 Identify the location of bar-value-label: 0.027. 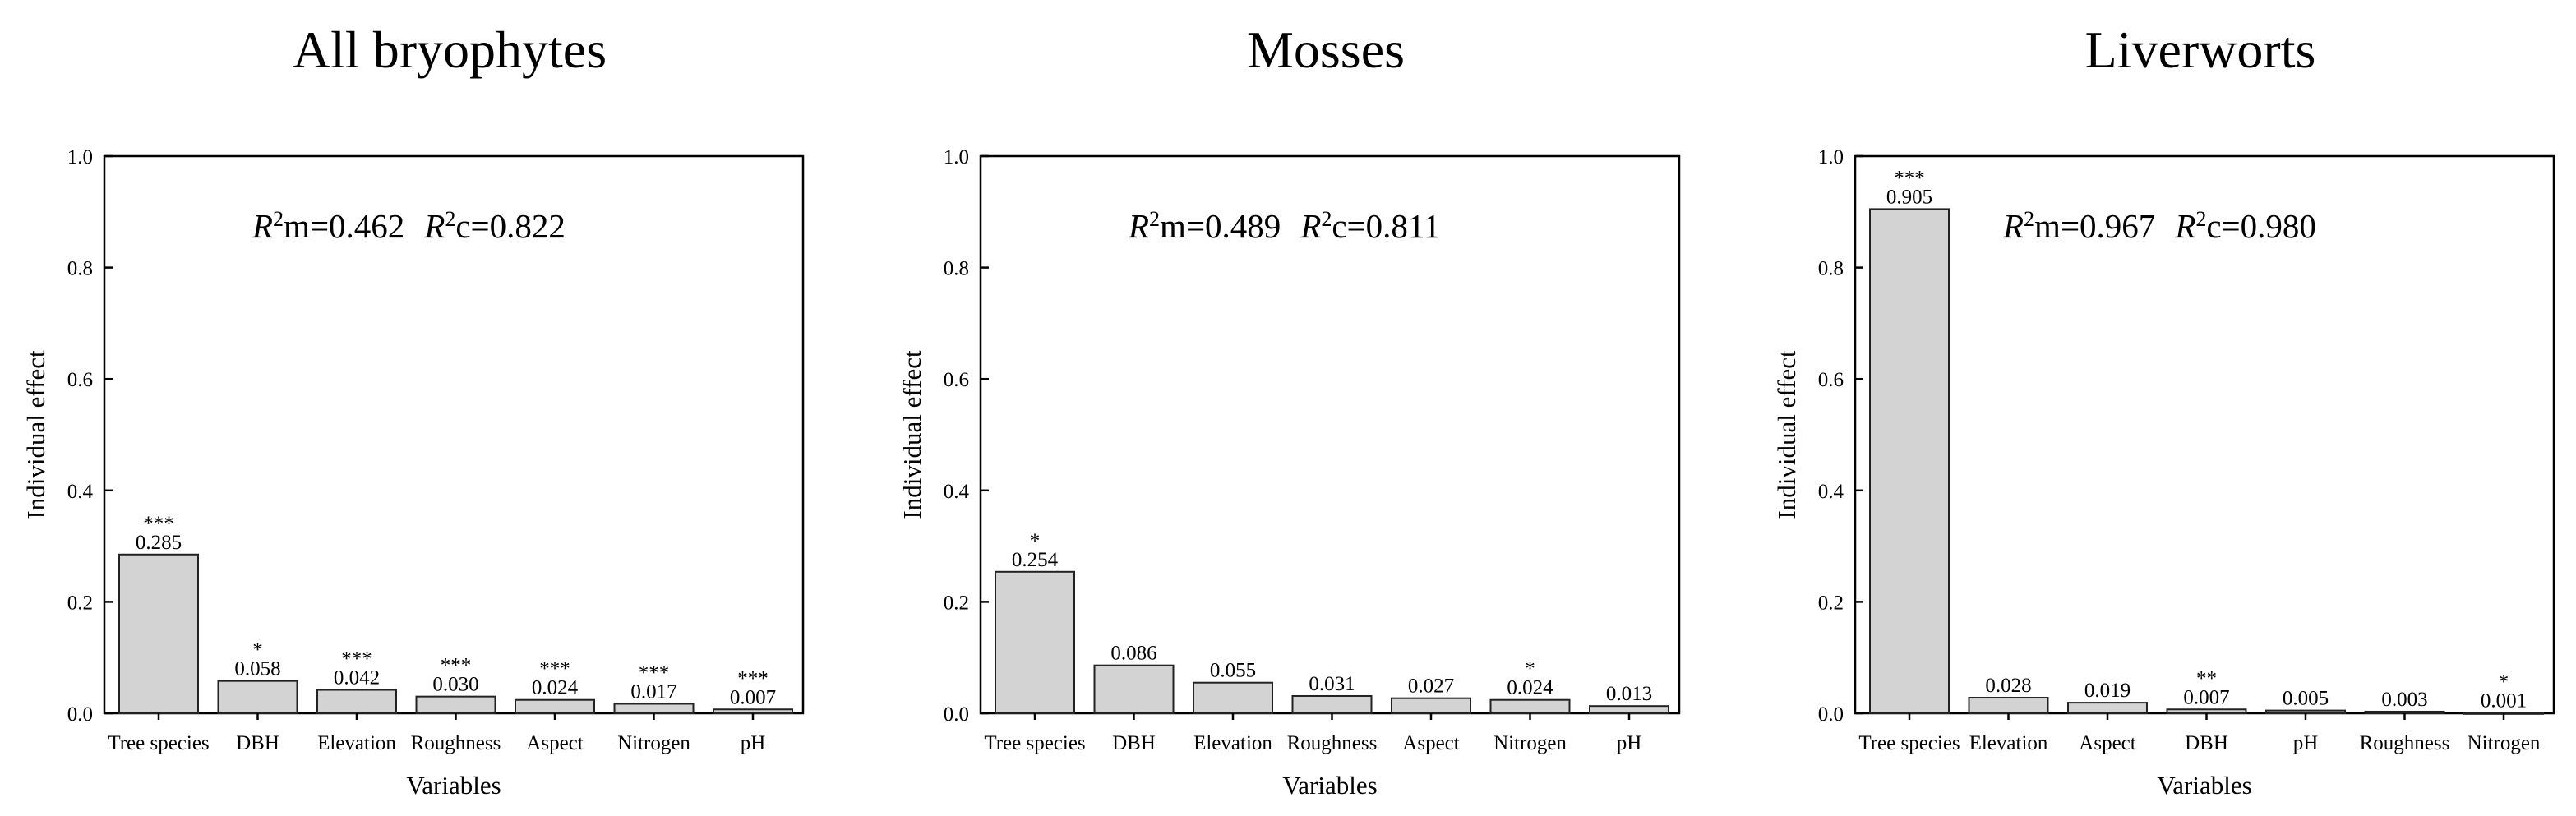
(1431, 686).